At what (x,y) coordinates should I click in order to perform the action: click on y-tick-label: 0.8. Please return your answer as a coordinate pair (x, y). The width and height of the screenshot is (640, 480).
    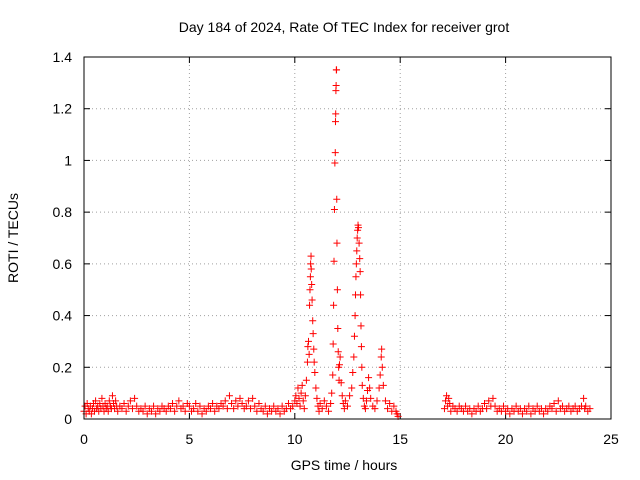
    Looking at the image, I should click on (63, 212).